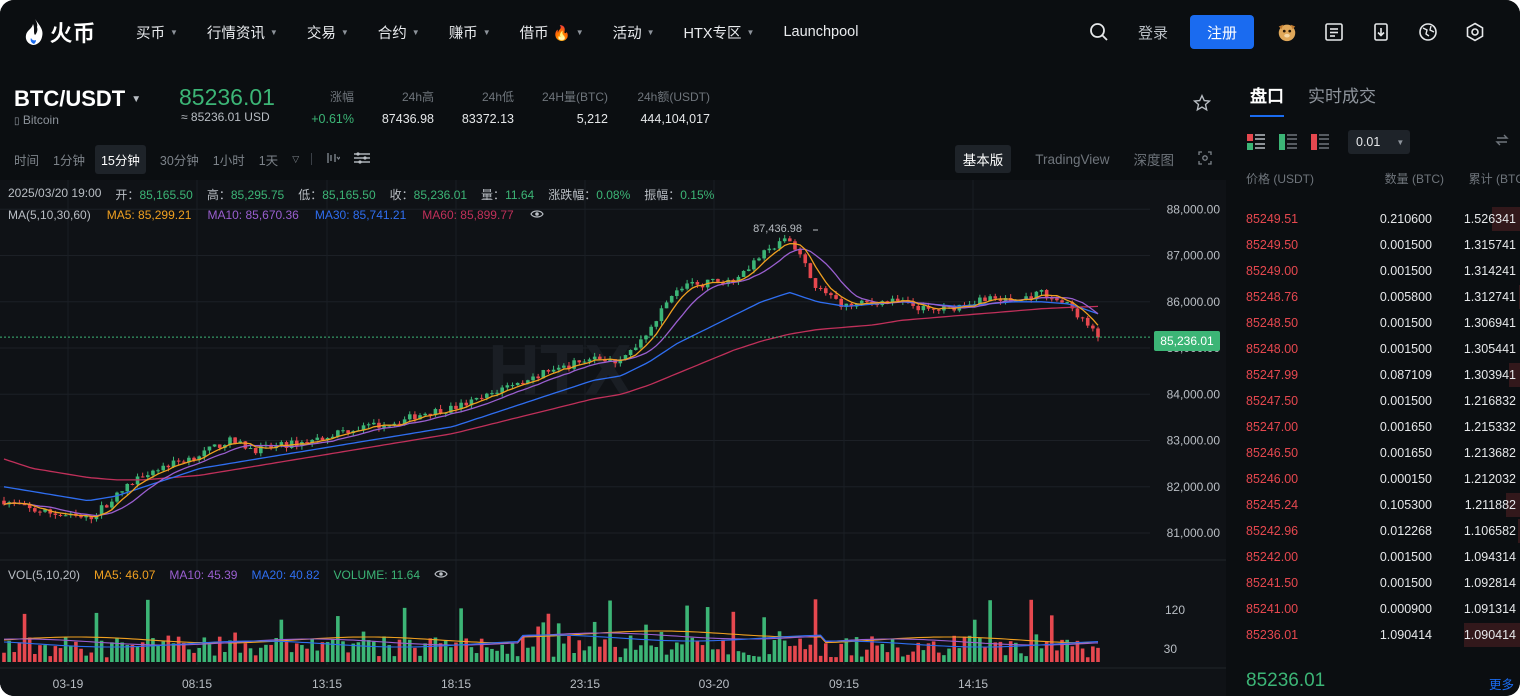 This screenshot has width=1520, height=696. What do you see at coordinates (1288, 142) in the screenshot?
I see `bids-only-icon` at bounding box center [1288, 142].